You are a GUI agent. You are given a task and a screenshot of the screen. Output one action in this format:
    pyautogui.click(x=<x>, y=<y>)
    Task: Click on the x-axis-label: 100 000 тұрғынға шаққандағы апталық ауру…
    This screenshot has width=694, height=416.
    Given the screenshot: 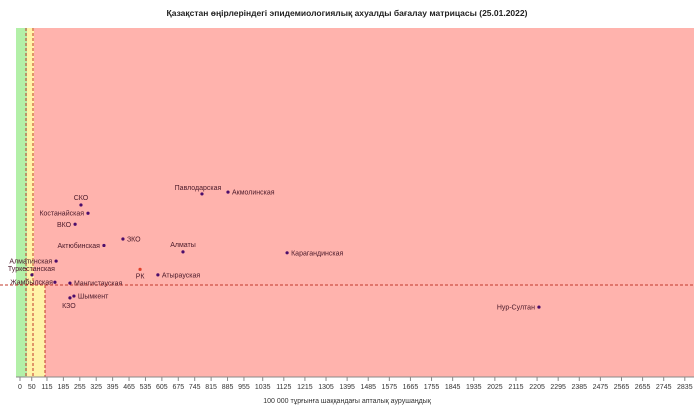 What is the action you would take?
    pyautogui.click(x=347, y=401)
    